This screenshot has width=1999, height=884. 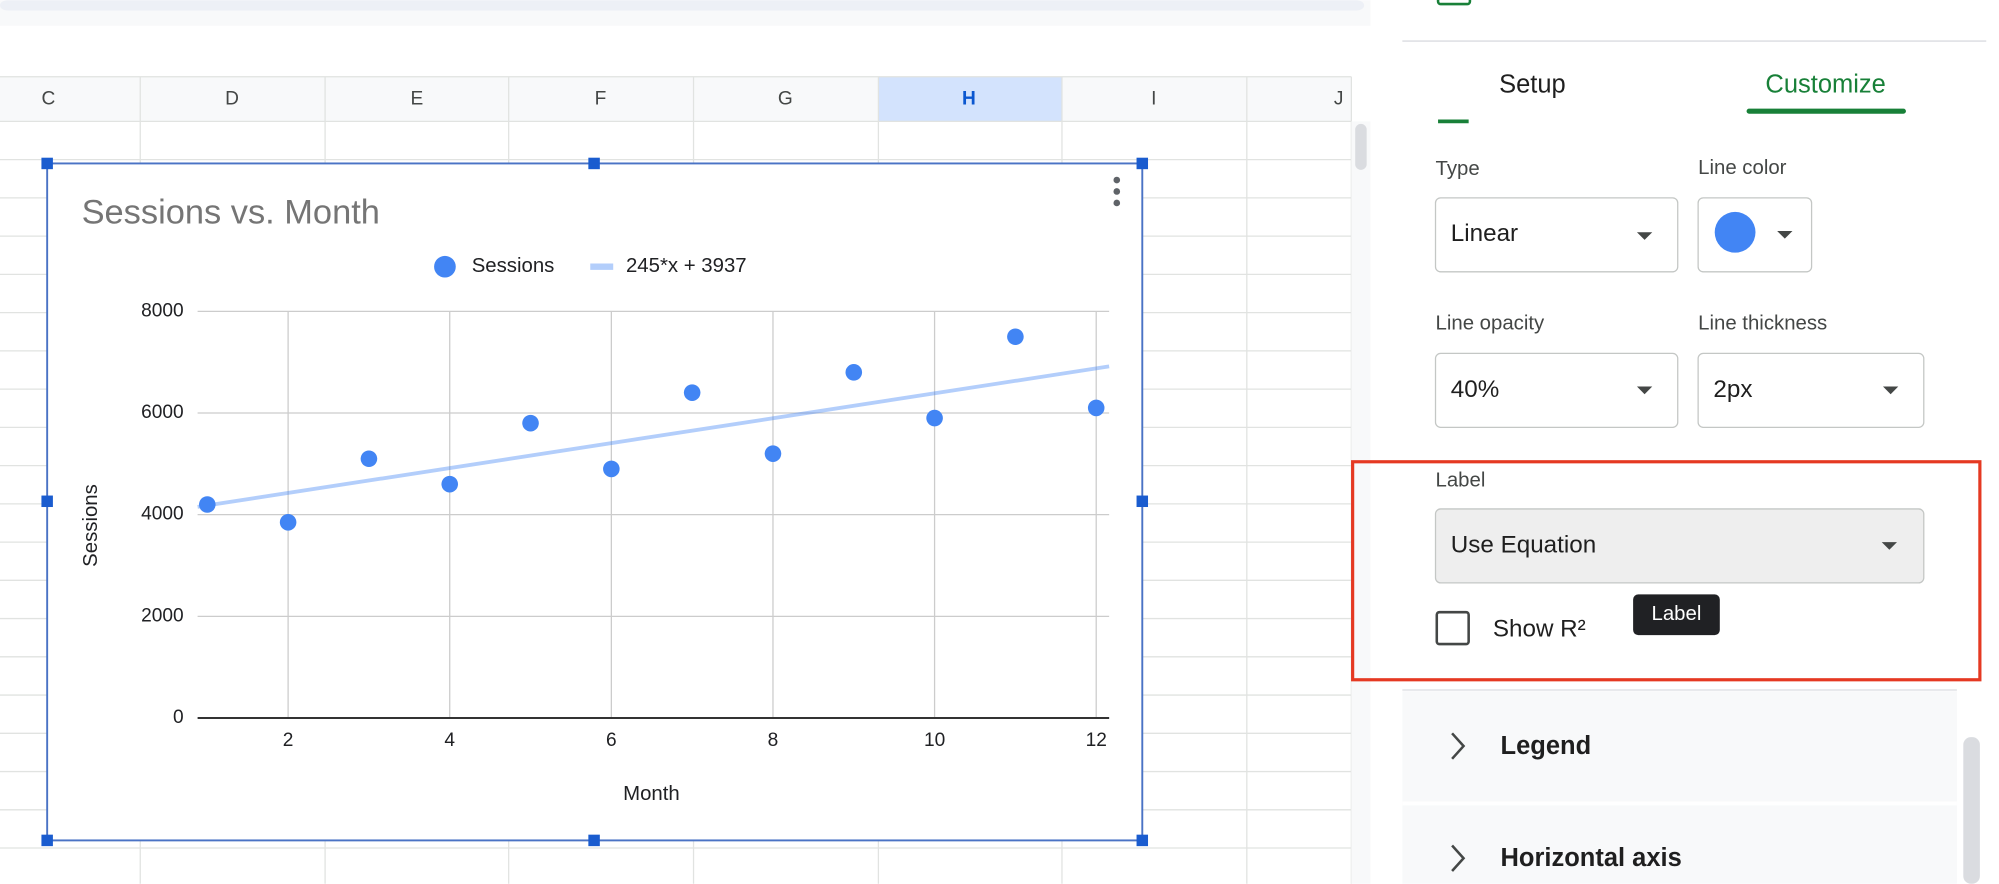 I want to click on column-header: F, so click(x=601, y=99).